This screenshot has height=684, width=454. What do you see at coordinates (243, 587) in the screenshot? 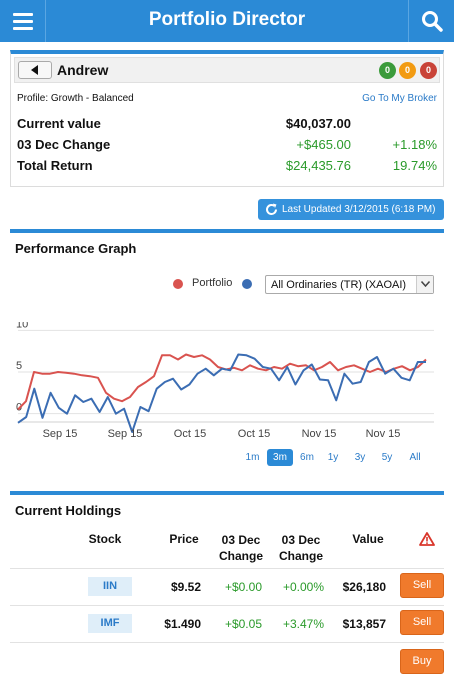
I see `holding-change: +$0.00` at bounding box center [243, 587].